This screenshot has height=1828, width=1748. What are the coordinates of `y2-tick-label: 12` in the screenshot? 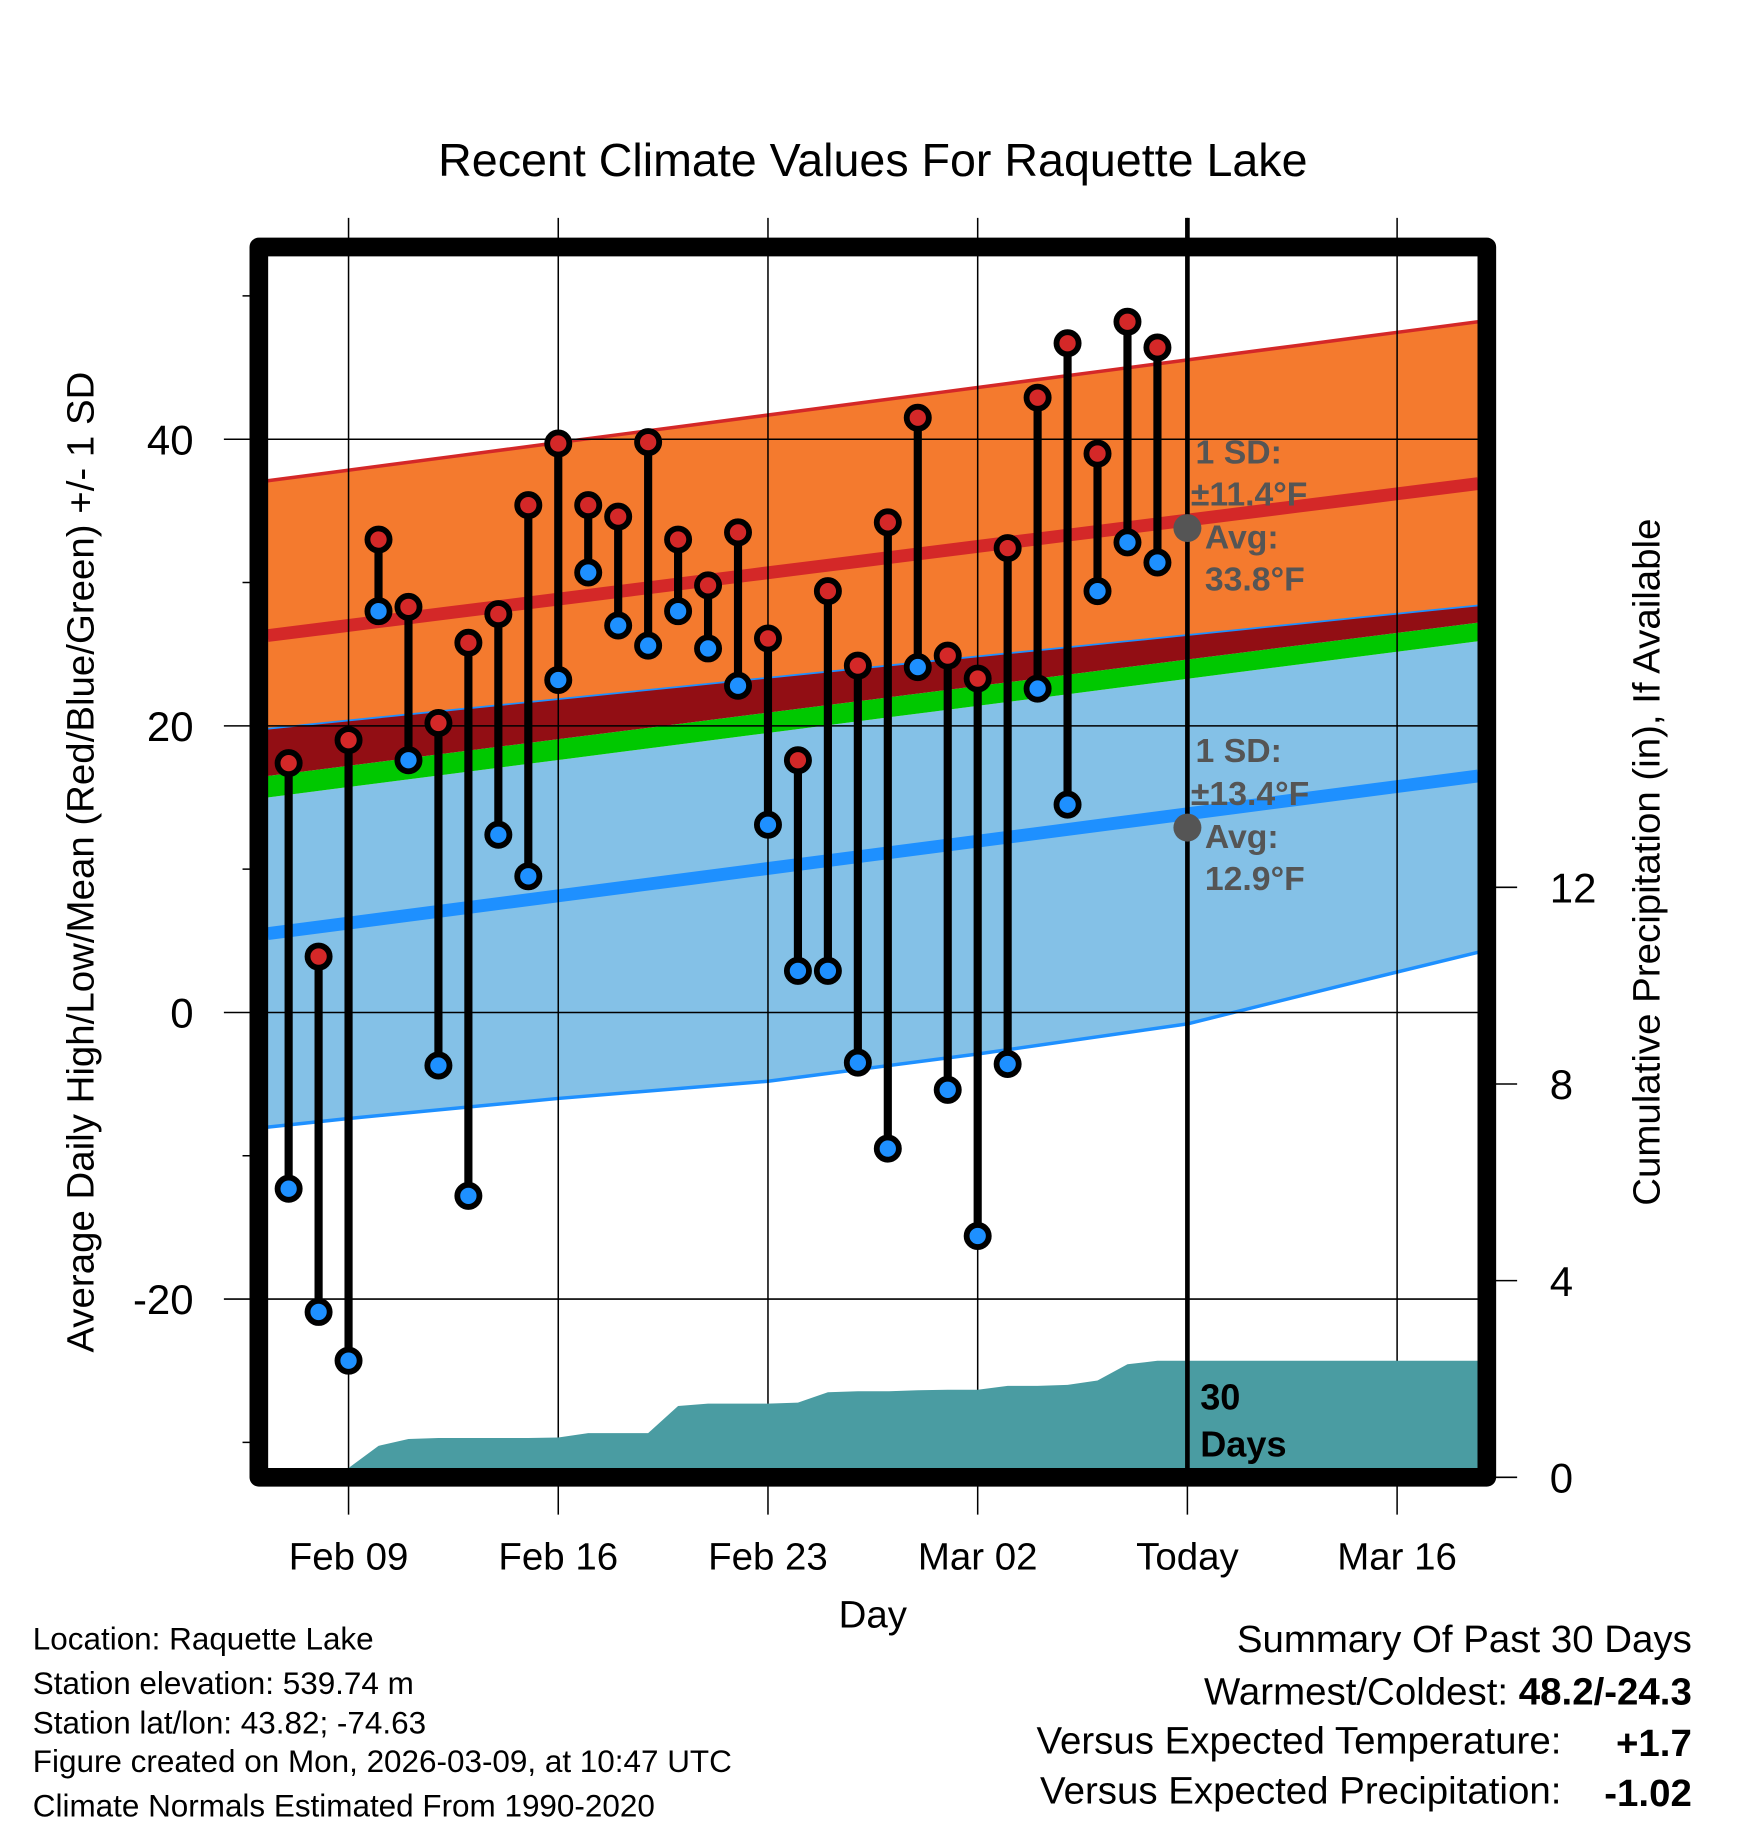 It's located at (1573, 887).